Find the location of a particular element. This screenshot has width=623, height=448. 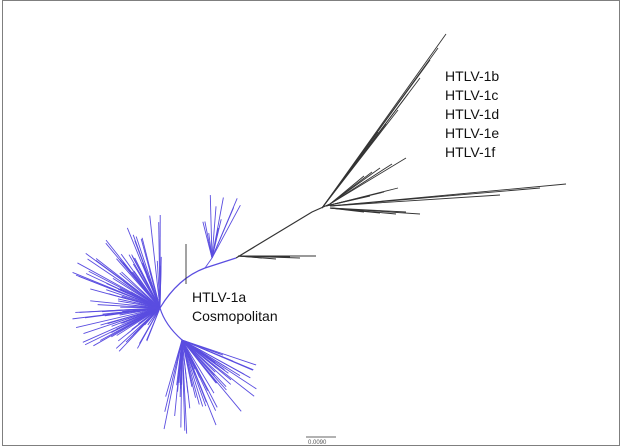

label-htlv-1d: HTLV-1d is located at coordinates (472, 114).